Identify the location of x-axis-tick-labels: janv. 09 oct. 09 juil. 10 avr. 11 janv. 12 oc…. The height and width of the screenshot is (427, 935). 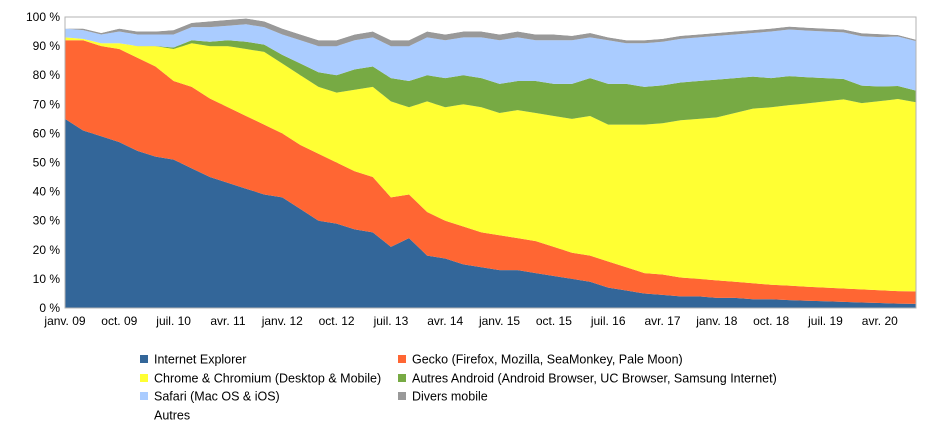
(470, 321).